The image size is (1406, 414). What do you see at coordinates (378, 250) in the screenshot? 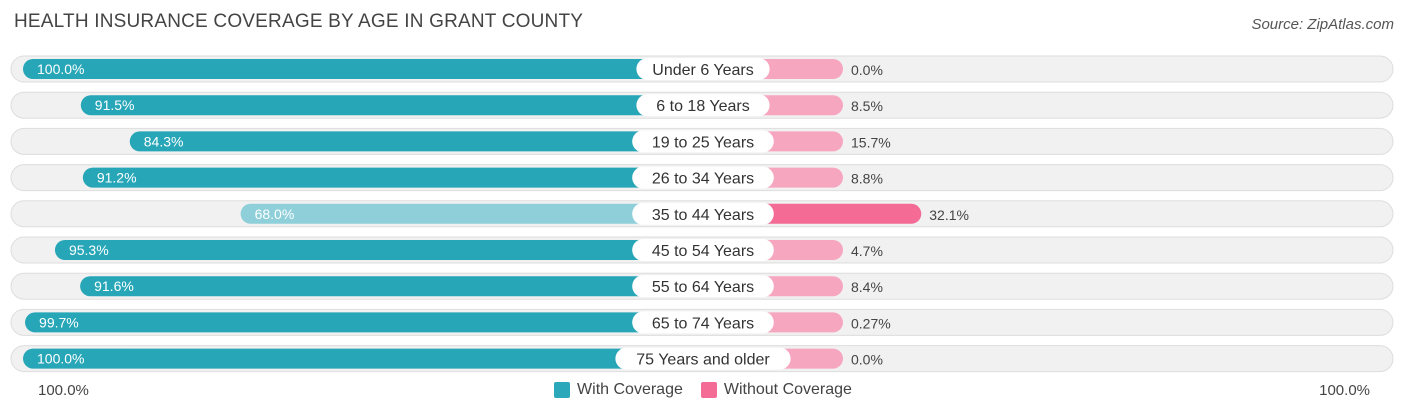
I see `bar-with-coverage-45-to-54-years` at bounding box center [378, 250].